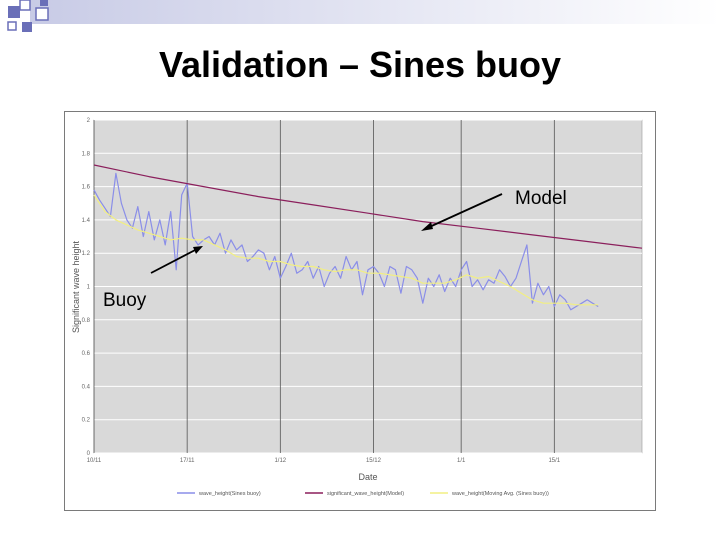  Describe the element at coordinates (367, 477) in the screenshot. I see `x-axis-label: Date` at that location.